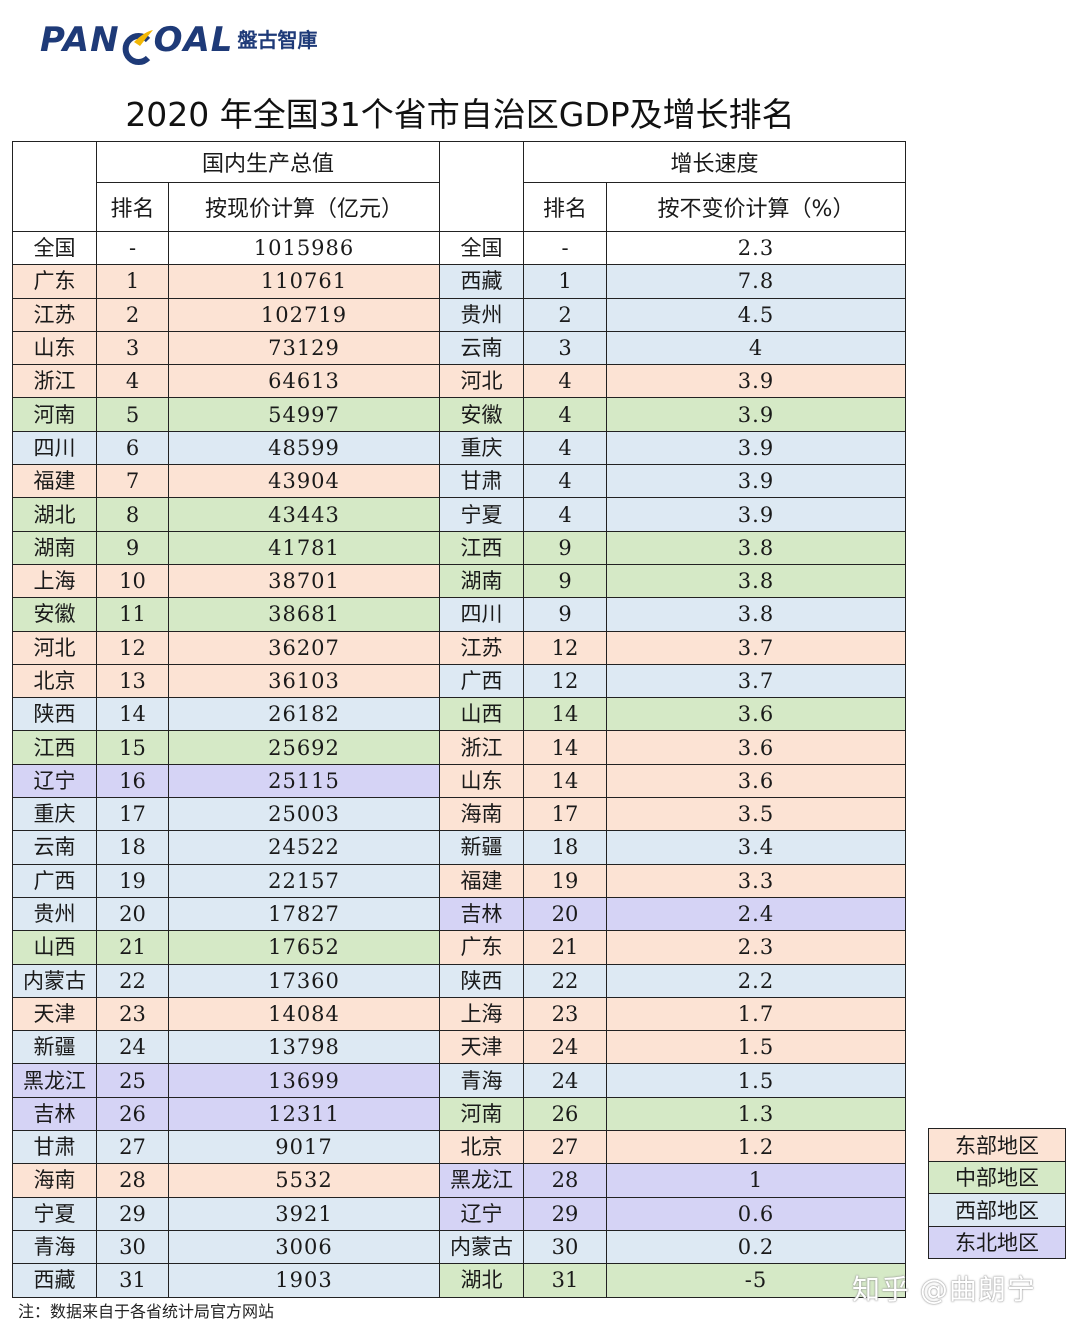 This screenshot has width=1080, height=1330. What do you see at coordinates (304, 581) in the screenshot?
I see `gdp-value-cell: 38701` at bounding box center [304, 581].